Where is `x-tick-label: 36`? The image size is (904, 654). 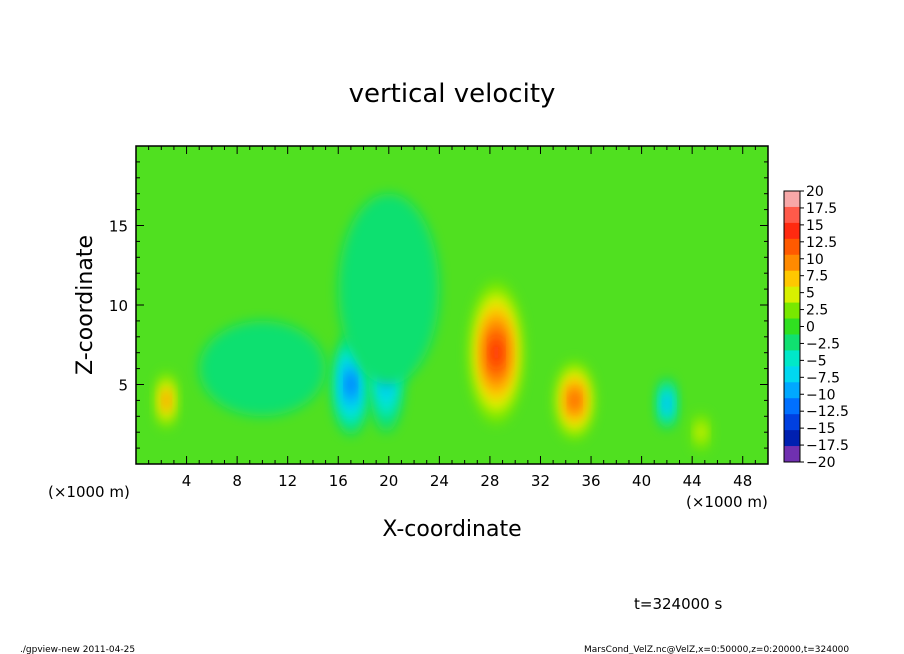 x-tick-label: 36 is located at coordinates (590, 481).